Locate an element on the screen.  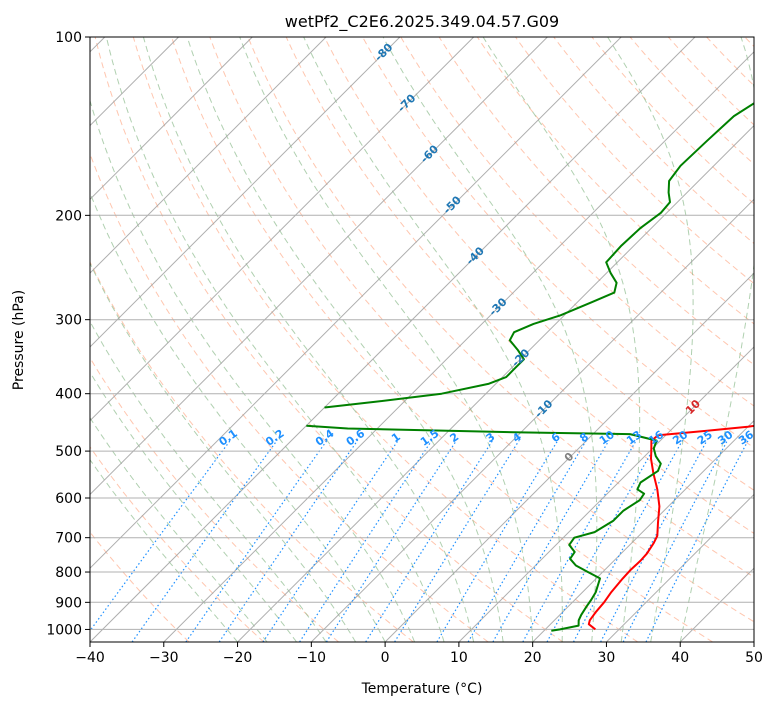
y-tick-label: 200 is located at coordinates (68, 216).